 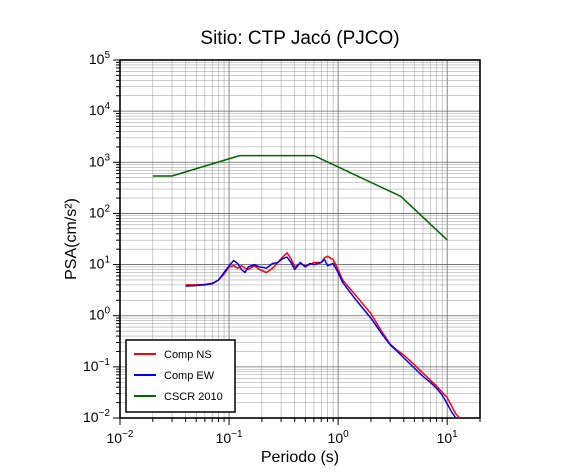 What do you see at coordinates (188, 355) in the screenshot?
I see `legend-label-1: Comp NS` at bounding box center [188, 355].